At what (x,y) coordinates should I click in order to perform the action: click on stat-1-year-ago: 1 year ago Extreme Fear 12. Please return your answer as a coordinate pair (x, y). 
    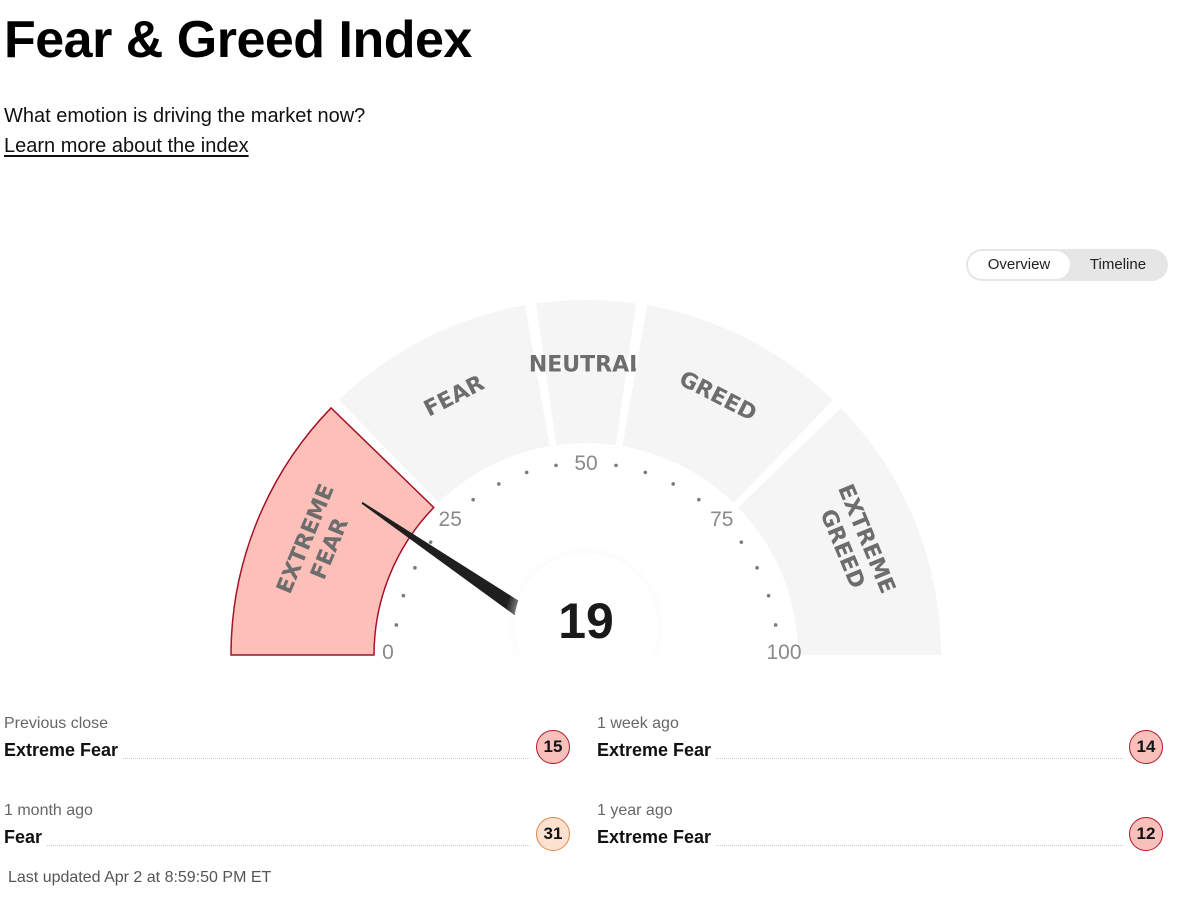
    Looking at the image, I should click on (880, 836).